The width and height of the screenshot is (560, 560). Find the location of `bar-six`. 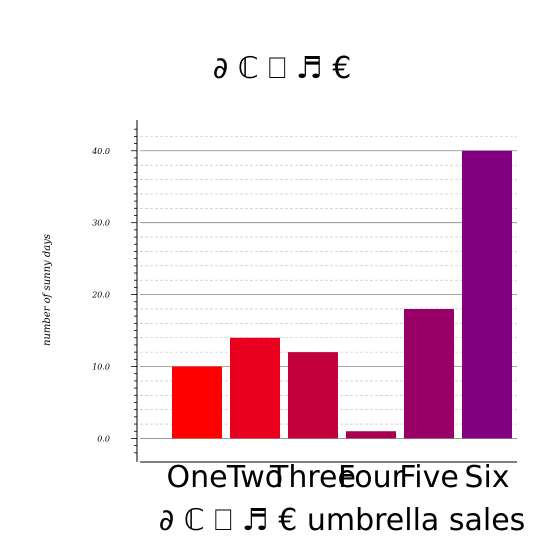

bar-six is located at coordinates (487, 294).